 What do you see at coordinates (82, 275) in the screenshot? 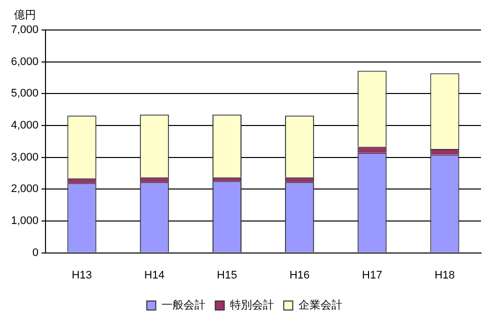
I see `x-tick-label: H13` at bounding box center [82, 275].